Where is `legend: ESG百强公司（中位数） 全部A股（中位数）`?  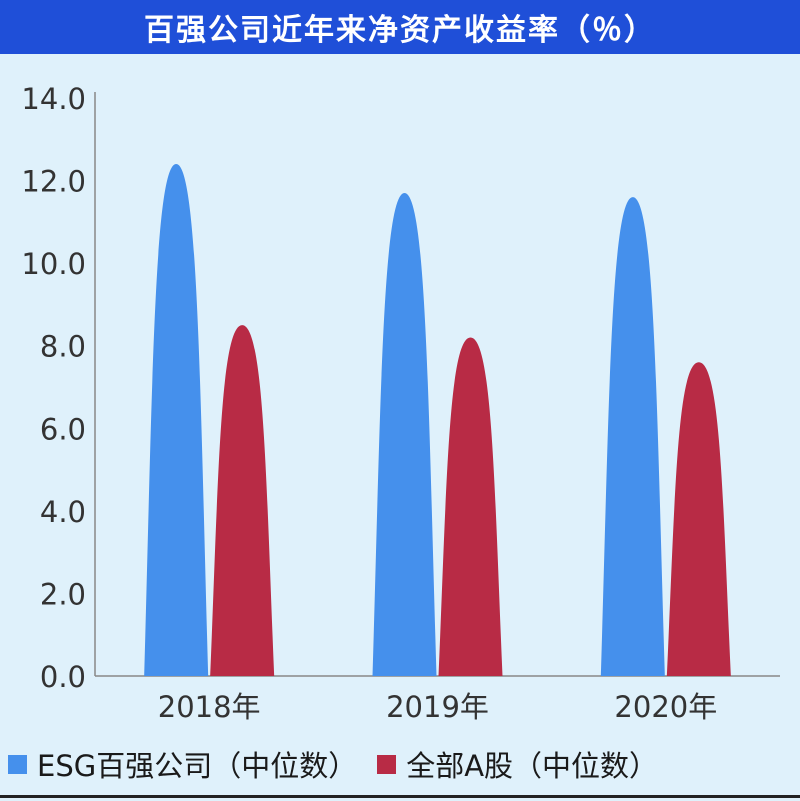 legend: ESG百强公司（中位数） 全部A股（中位数） is located at coordinates (400, 764).